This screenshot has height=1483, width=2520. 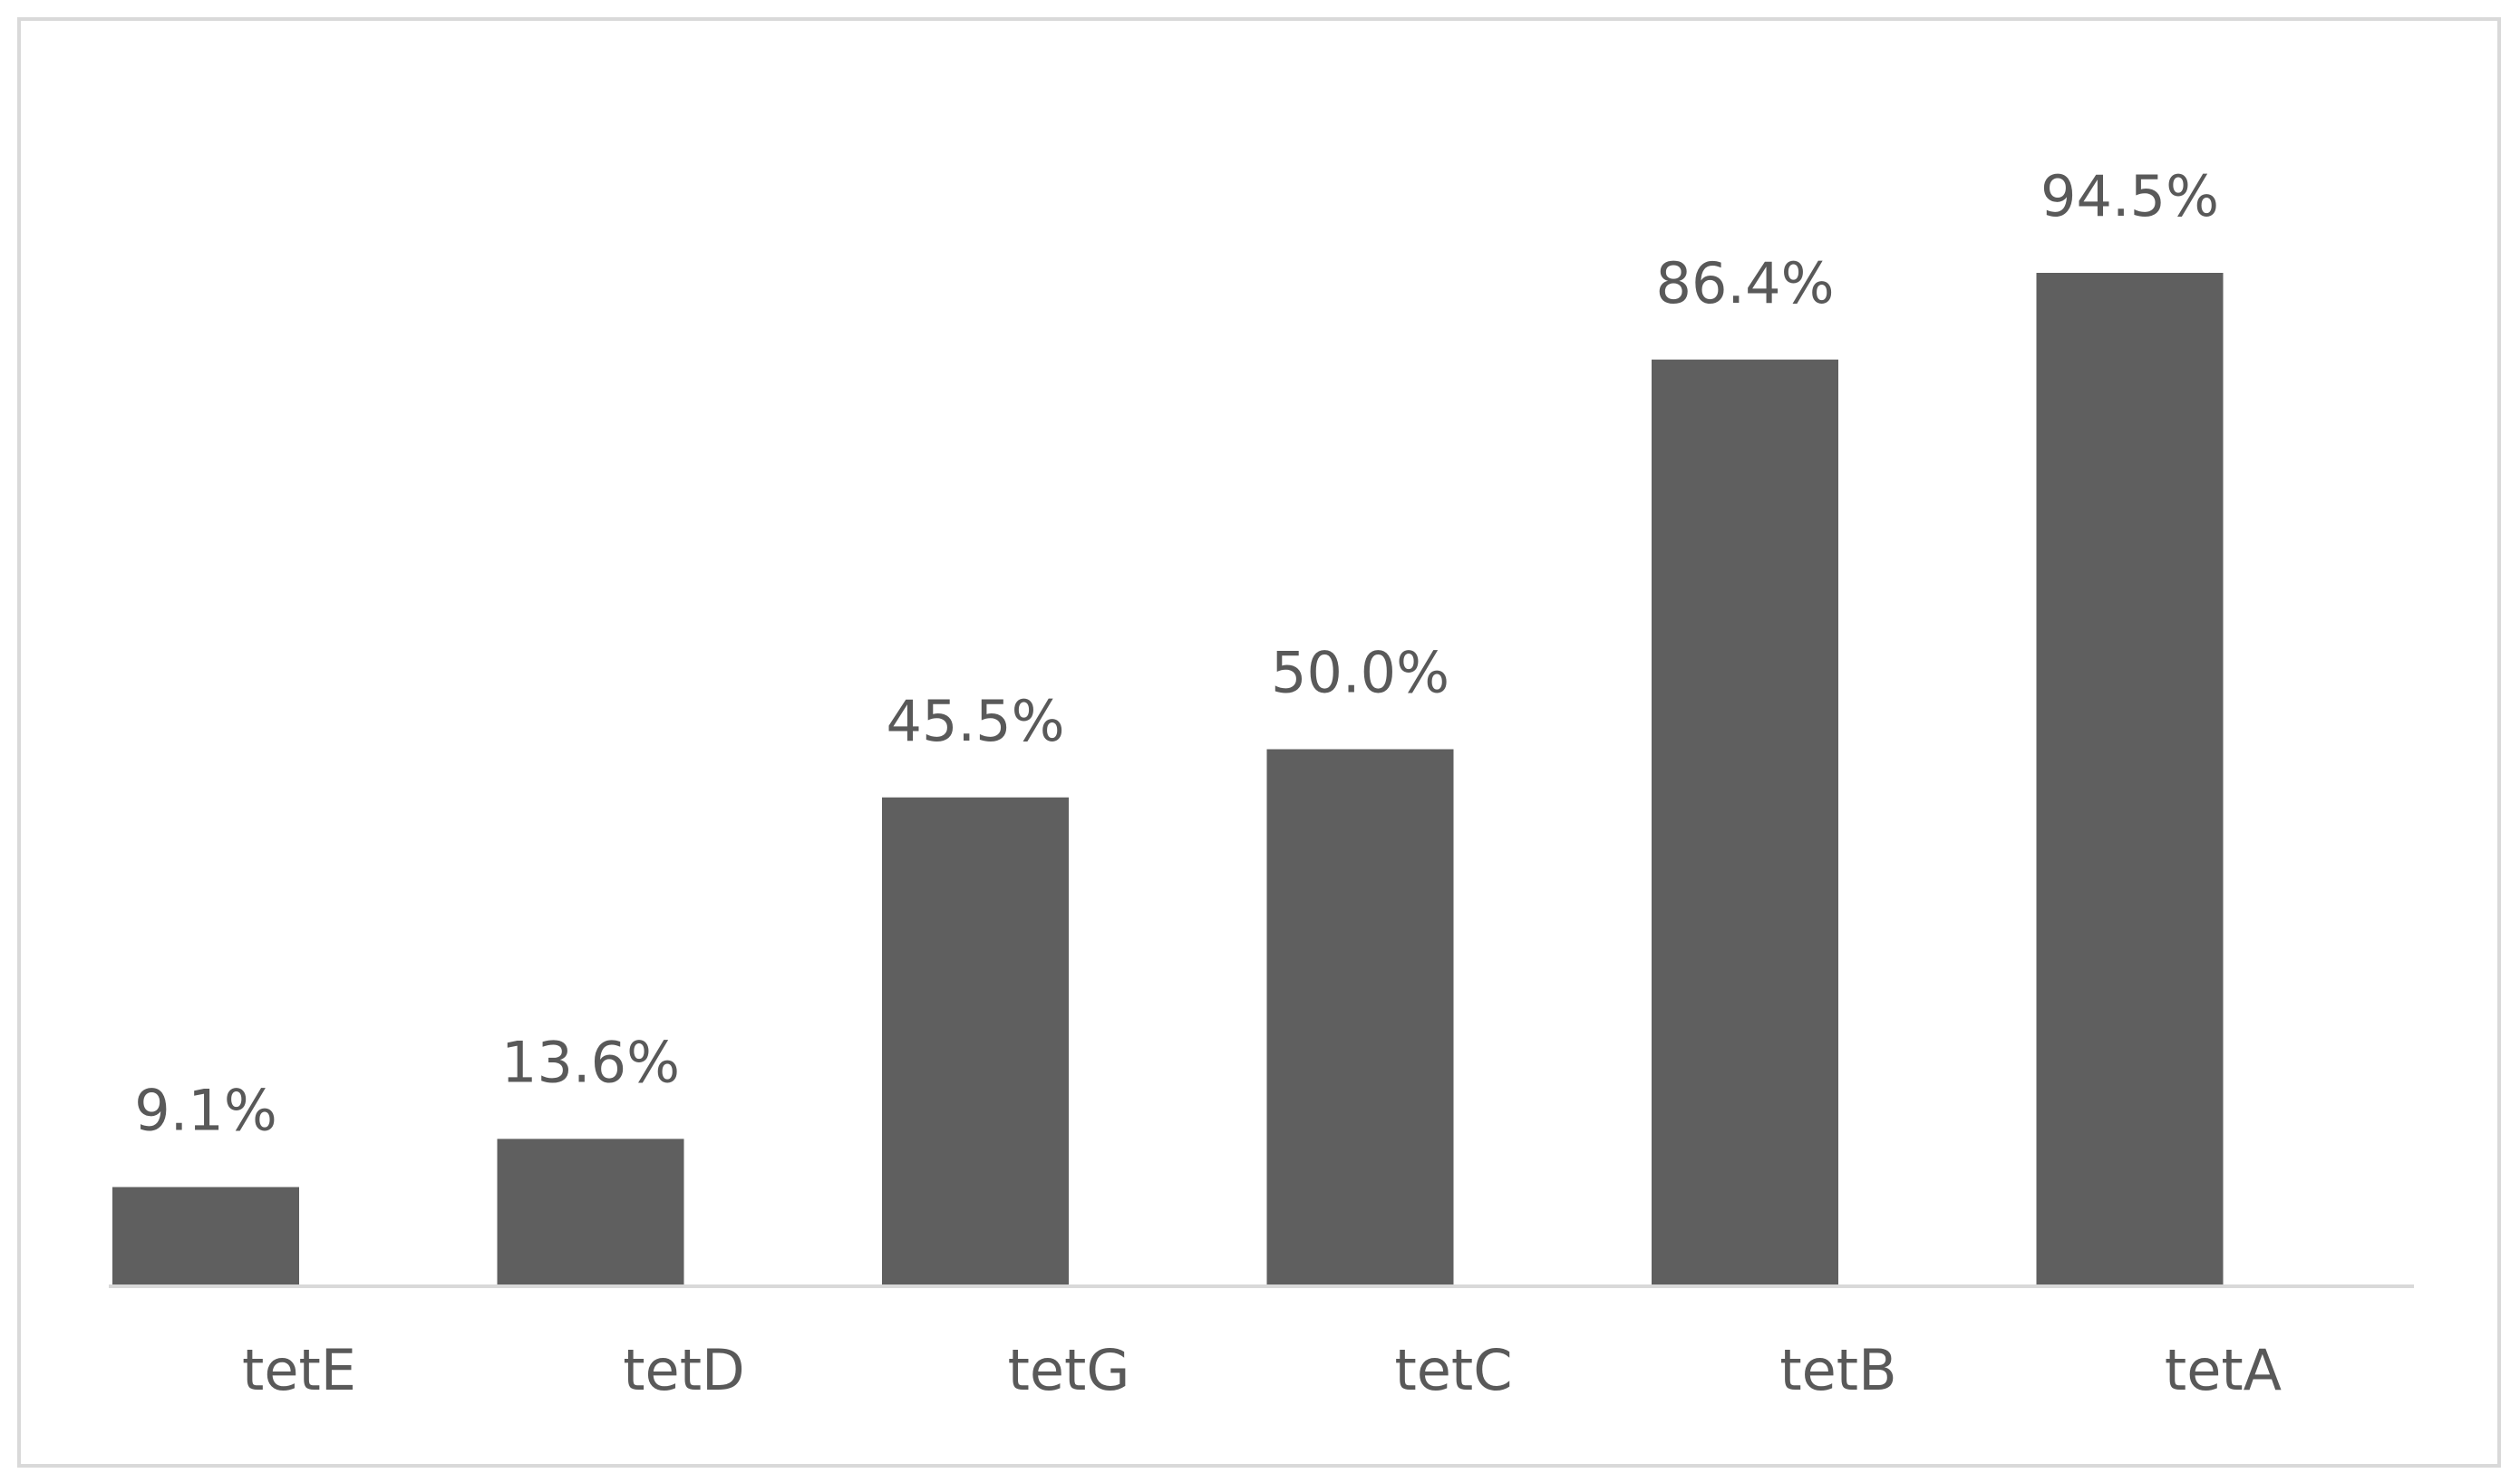 I want to click on data-label: 94.5%, so click(x=2129, y=196).